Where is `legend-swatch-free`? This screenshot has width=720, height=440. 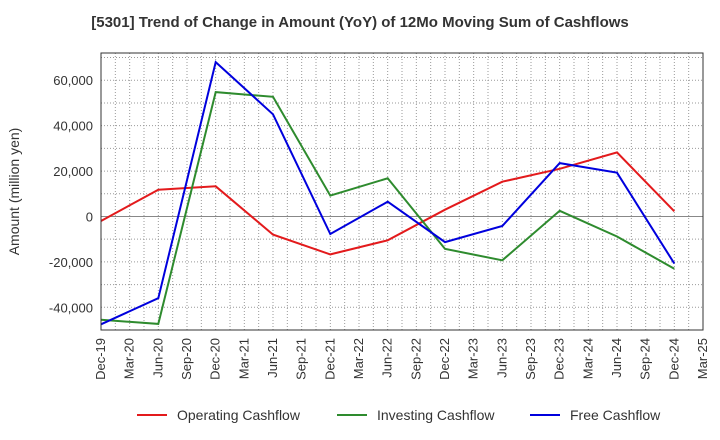
legend-swatch-free is located at coordinates (545, 415).